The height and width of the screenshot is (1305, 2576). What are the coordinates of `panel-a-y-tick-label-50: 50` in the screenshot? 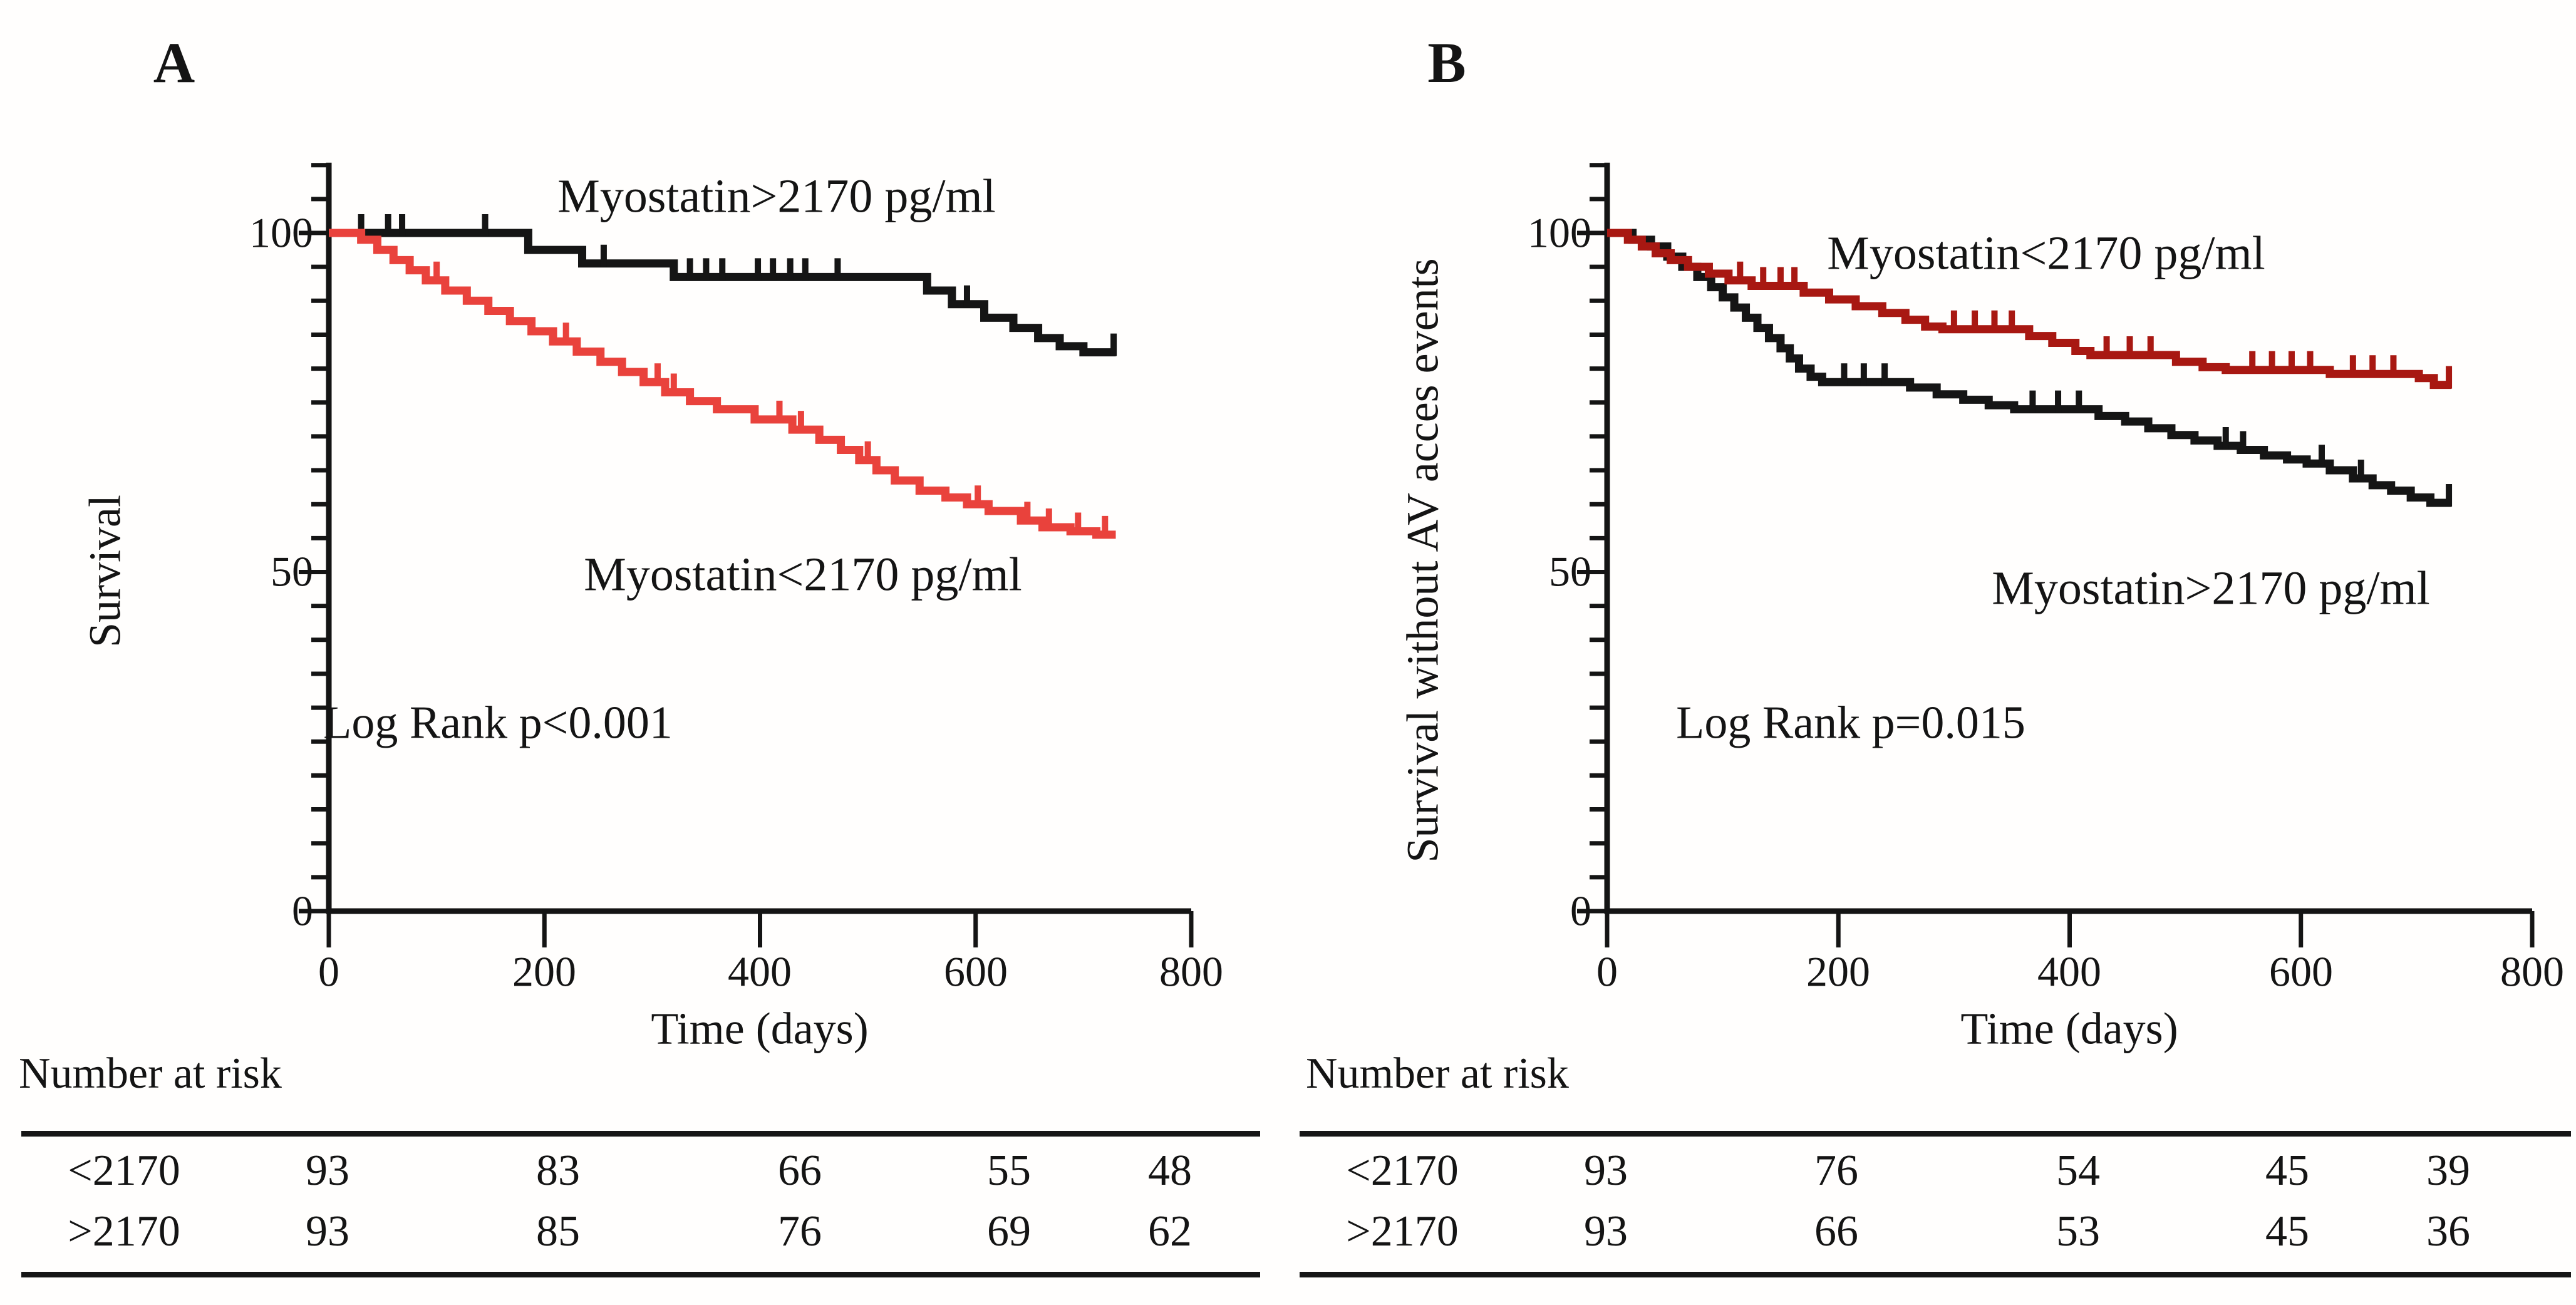 It's located at (292, 571).